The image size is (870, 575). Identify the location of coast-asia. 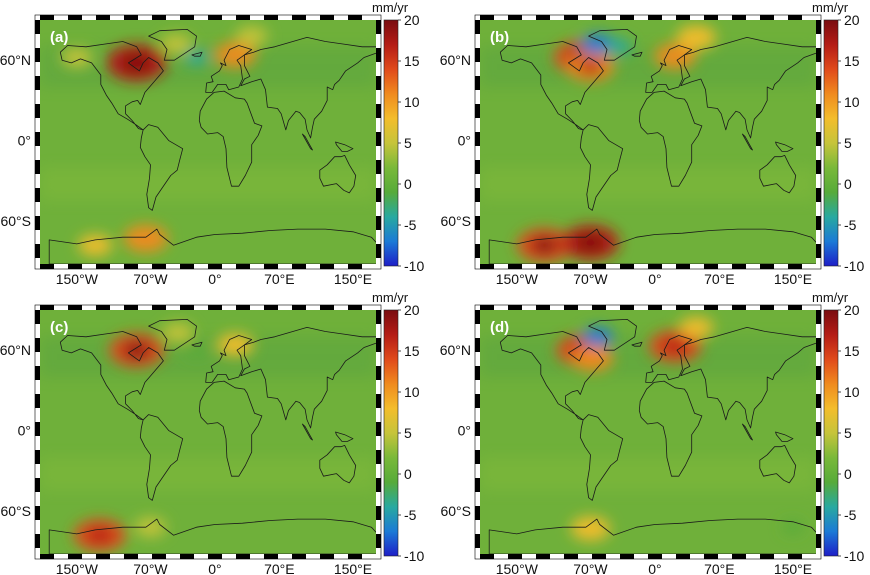
(748, 88).